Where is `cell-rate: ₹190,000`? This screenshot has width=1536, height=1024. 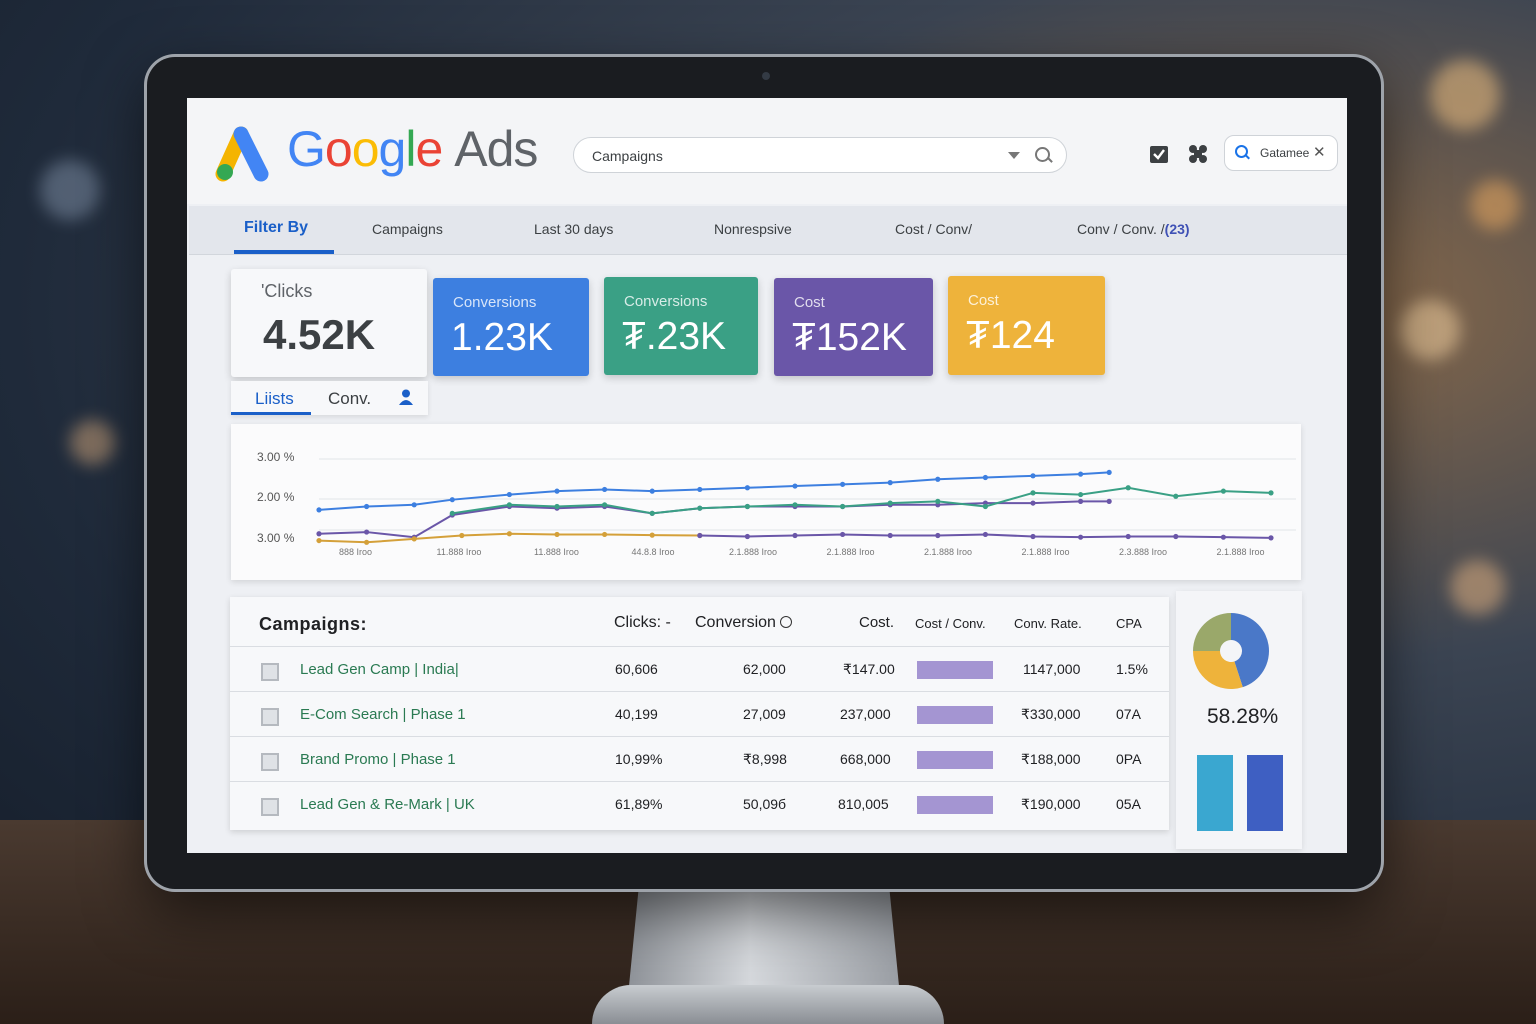
cell-rate: ₹190,000 is located at coordinates (1051, 804).